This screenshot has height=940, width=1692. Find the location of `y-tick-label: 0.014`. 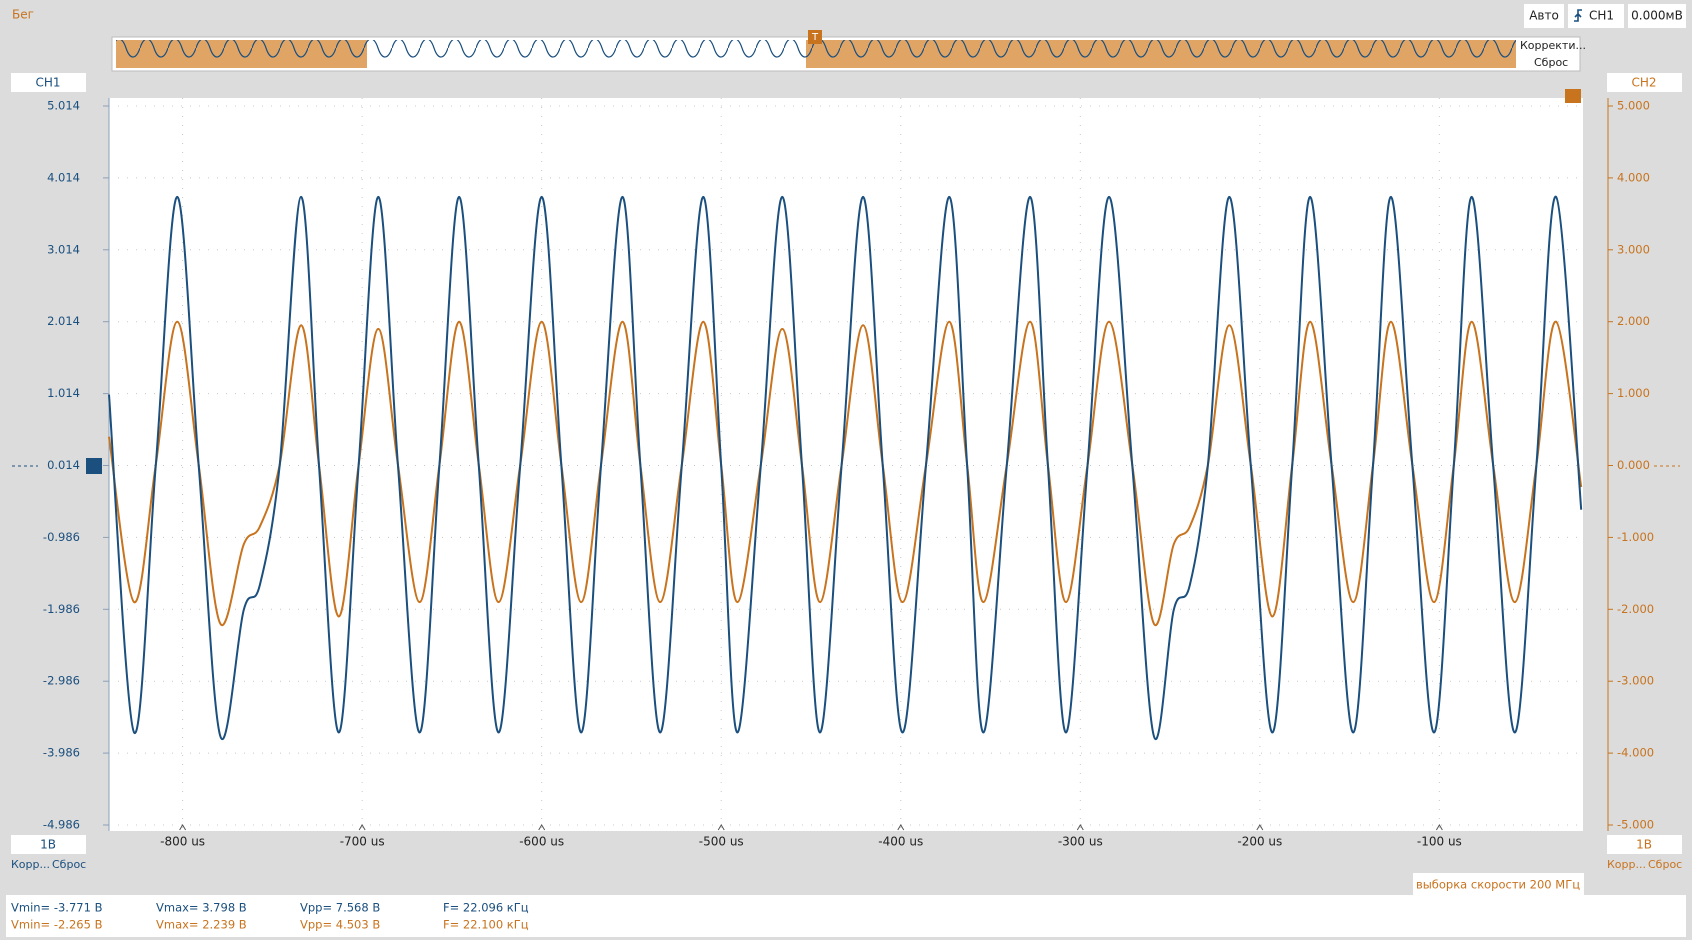

y-tick-label: 0.014 is located at coordinates (63, 465).